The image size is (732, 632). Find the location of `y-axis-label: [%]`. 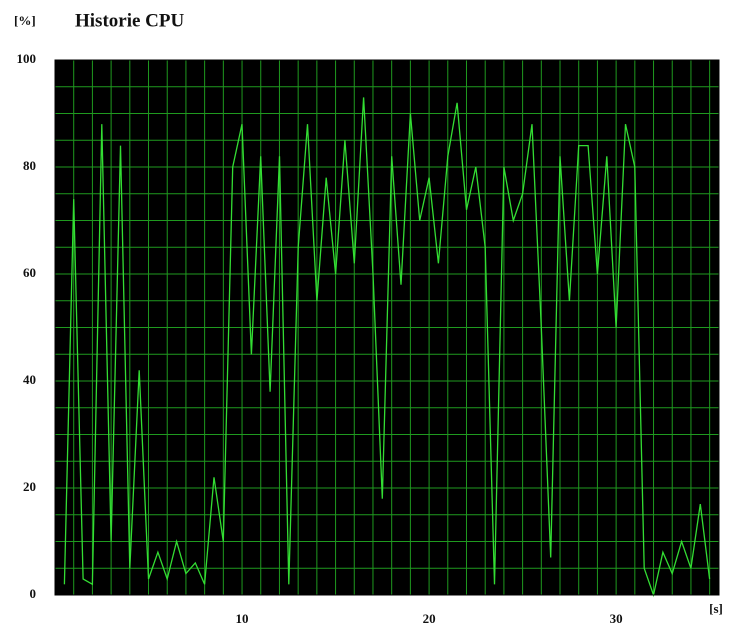

y-axis-label: [%] is located at coordinates (25, 20).